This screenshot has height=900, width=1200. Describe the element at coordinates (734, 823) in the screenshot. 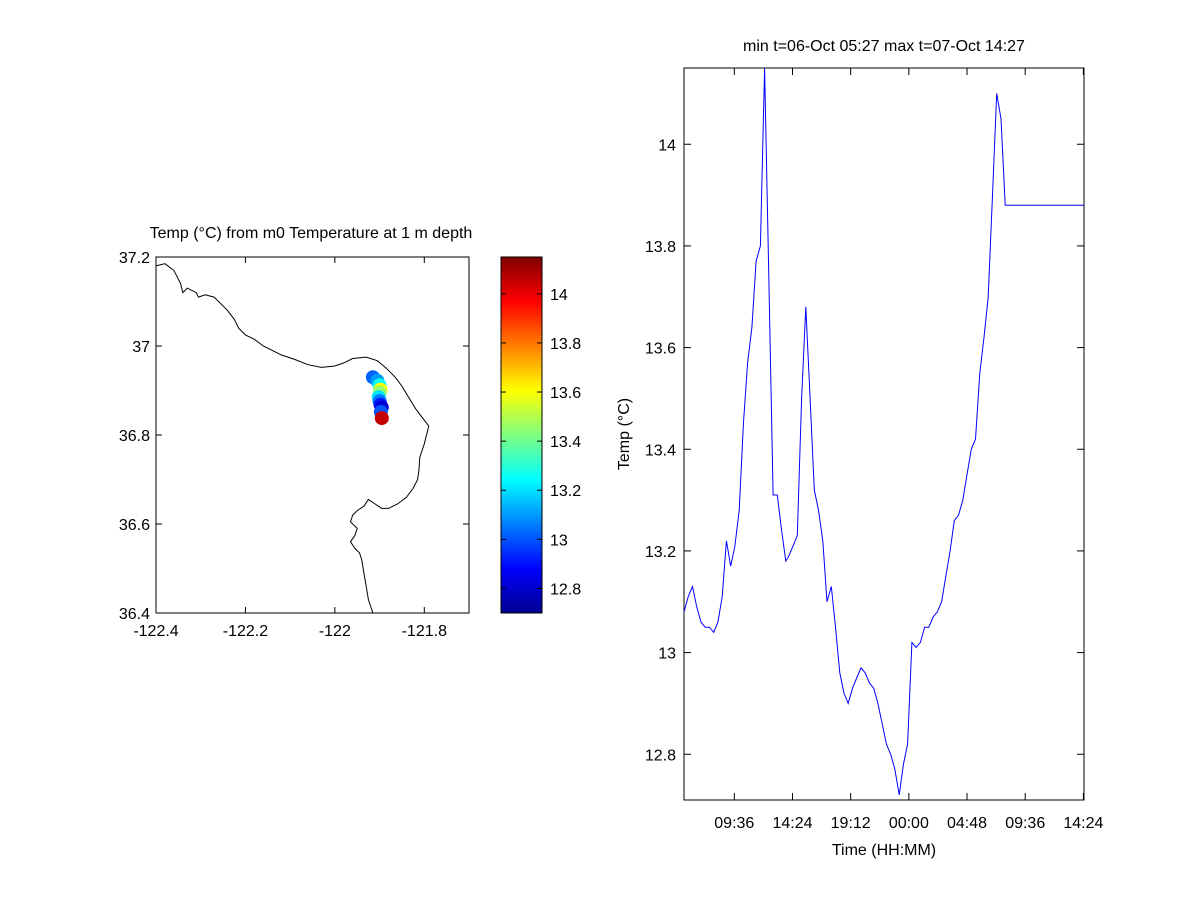

I see `line-xtick-label-0: 09:36` at that location.